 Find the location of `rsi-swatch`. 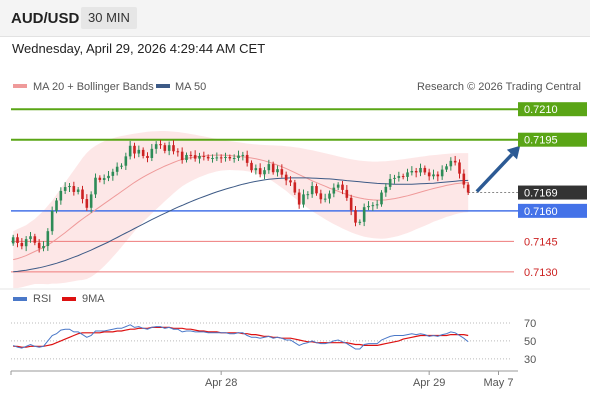

rsi-swatch is located at coordinates (20, 299).